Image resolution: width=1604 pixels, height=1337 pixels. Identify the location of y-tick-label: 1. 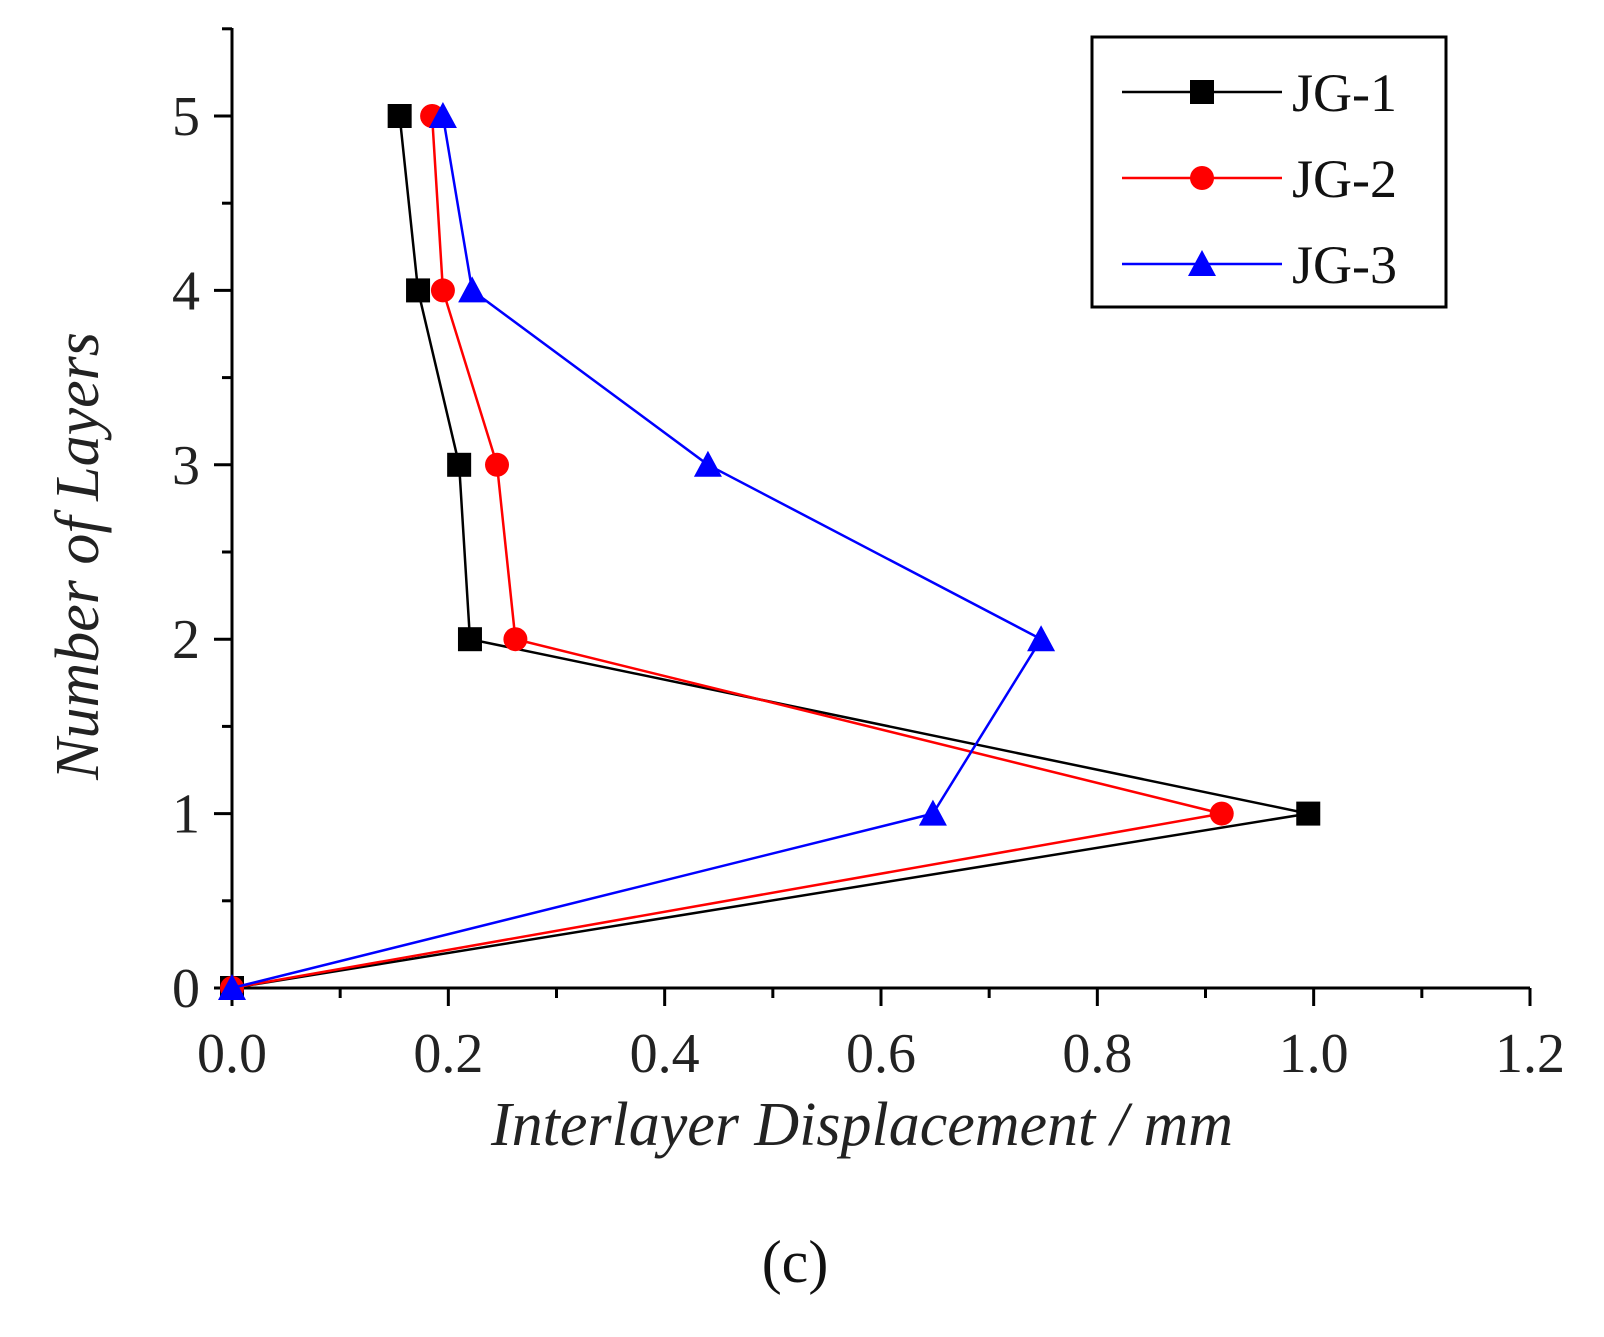
(186, 815).